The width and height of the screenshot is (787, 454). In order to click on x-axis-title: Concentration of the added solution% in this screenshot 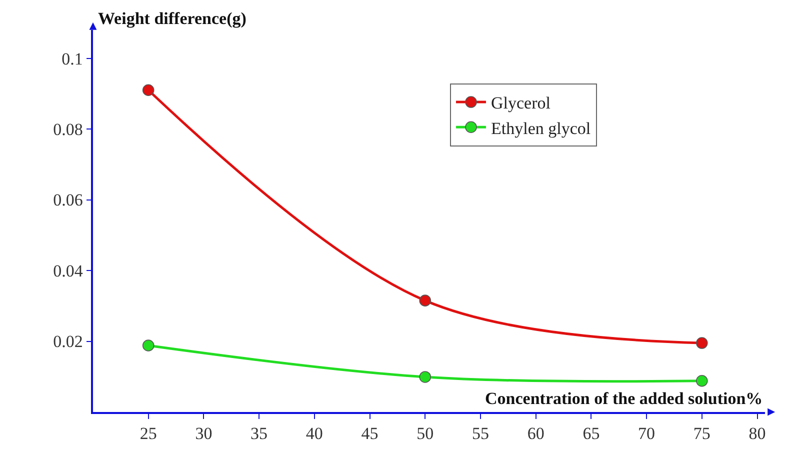, I will do `click(624, 398)`.